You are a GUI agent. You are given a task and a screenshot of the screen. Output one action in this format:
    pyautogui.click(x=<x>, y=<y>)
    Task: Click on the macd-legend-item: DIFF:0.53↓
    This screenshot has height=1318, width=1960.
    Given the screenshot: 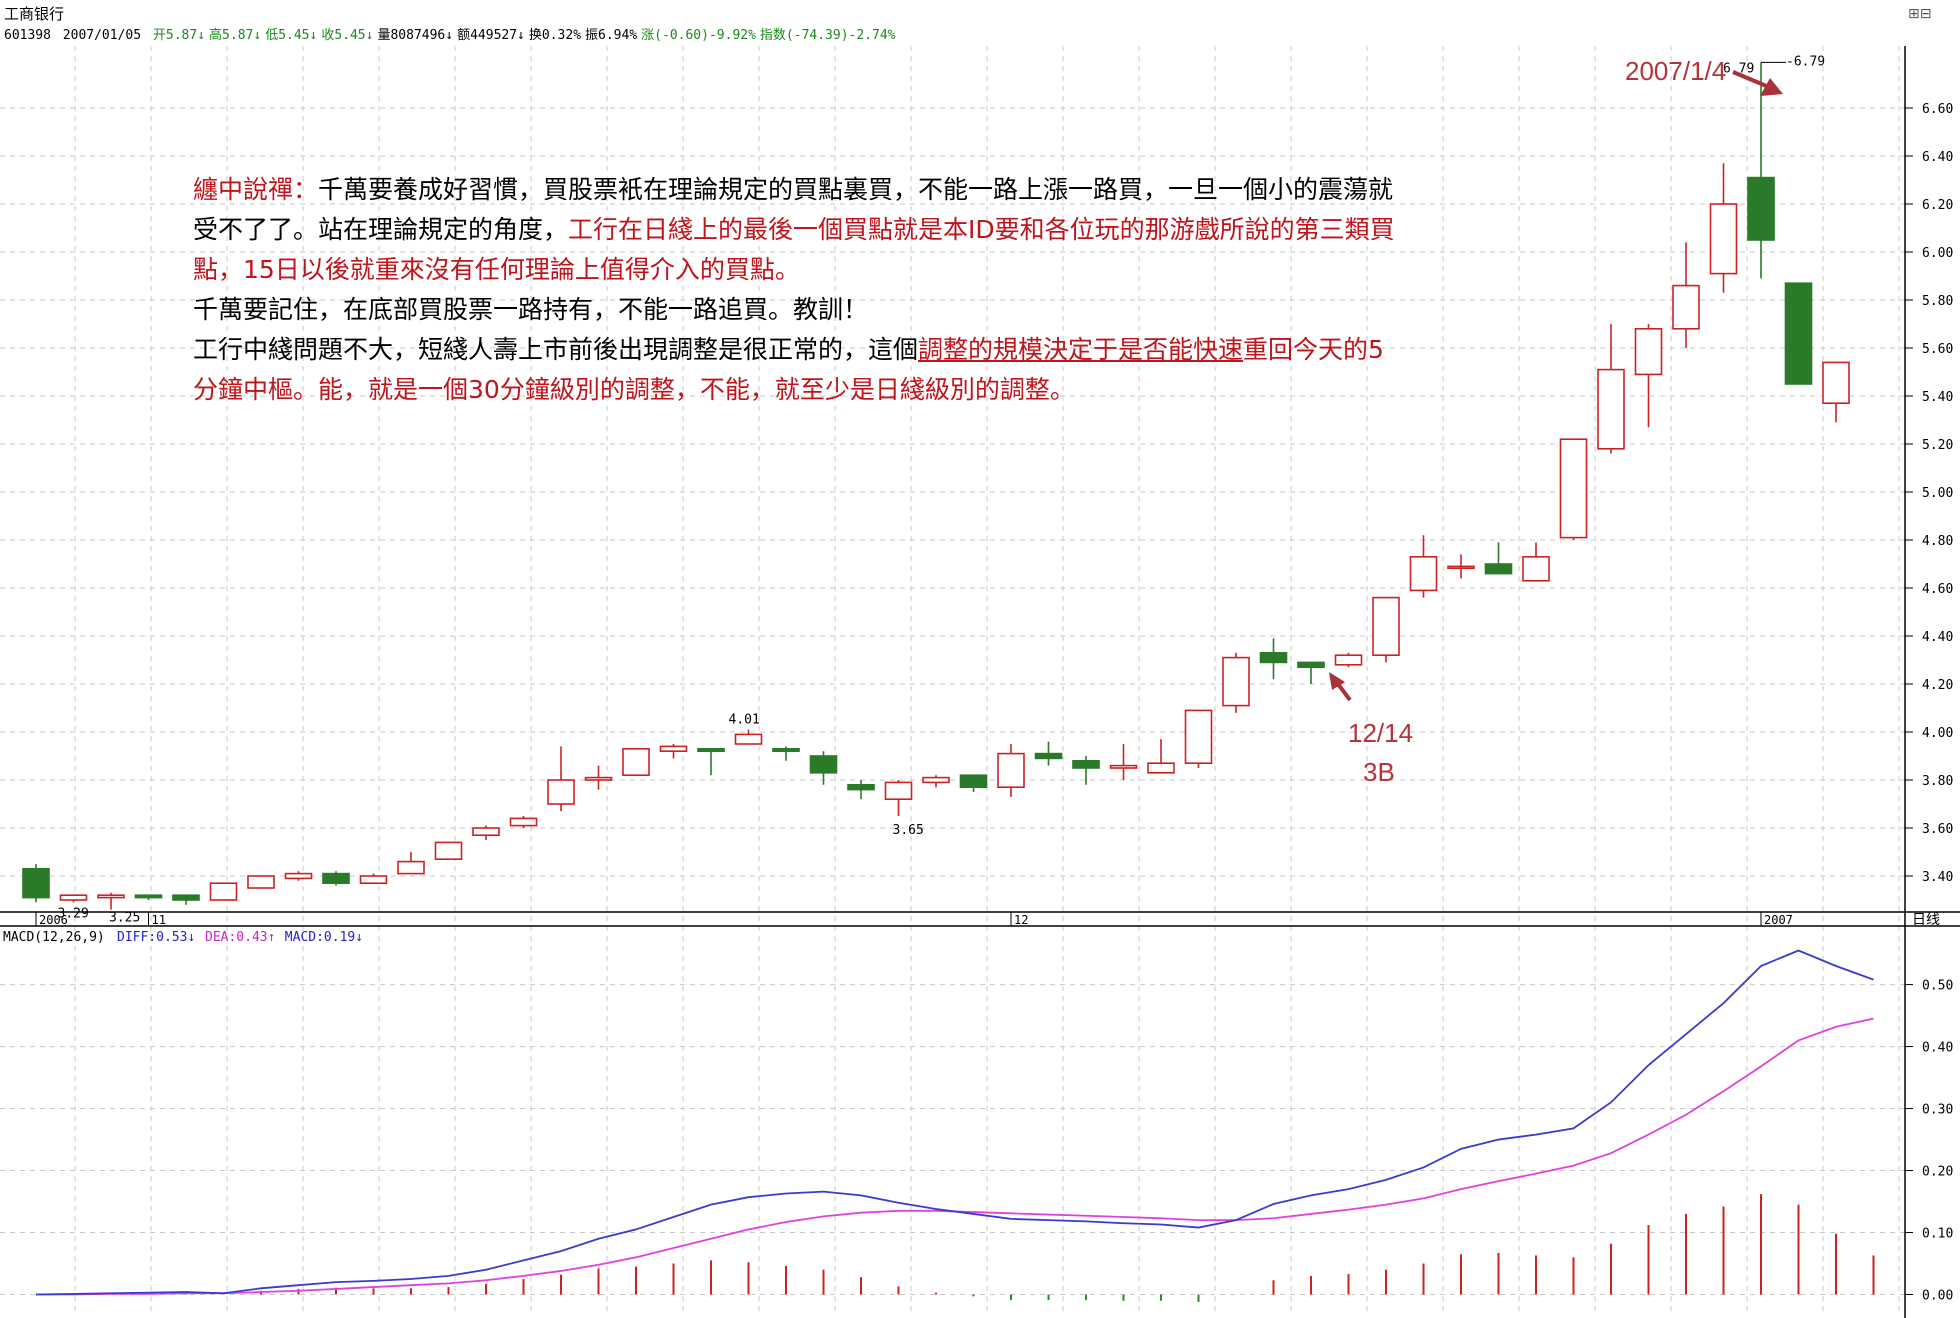 What is the action you would take?
    pyautogui.click(x=156, y=937)
    